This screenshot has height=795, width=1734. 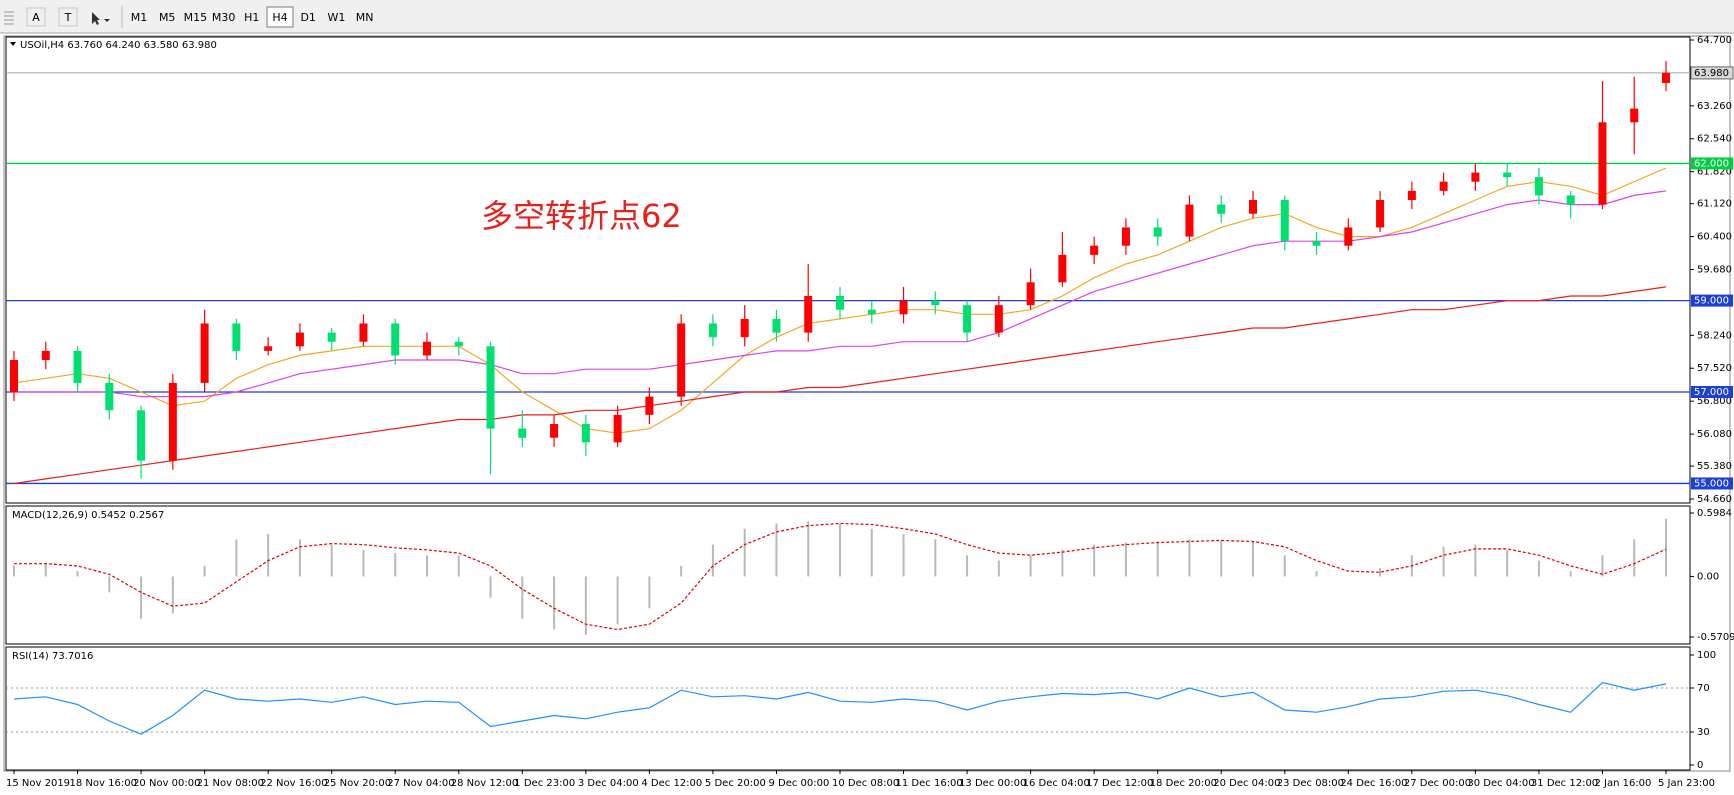 I want to click on timeframe-label: MN, so click(x=365, y=17).